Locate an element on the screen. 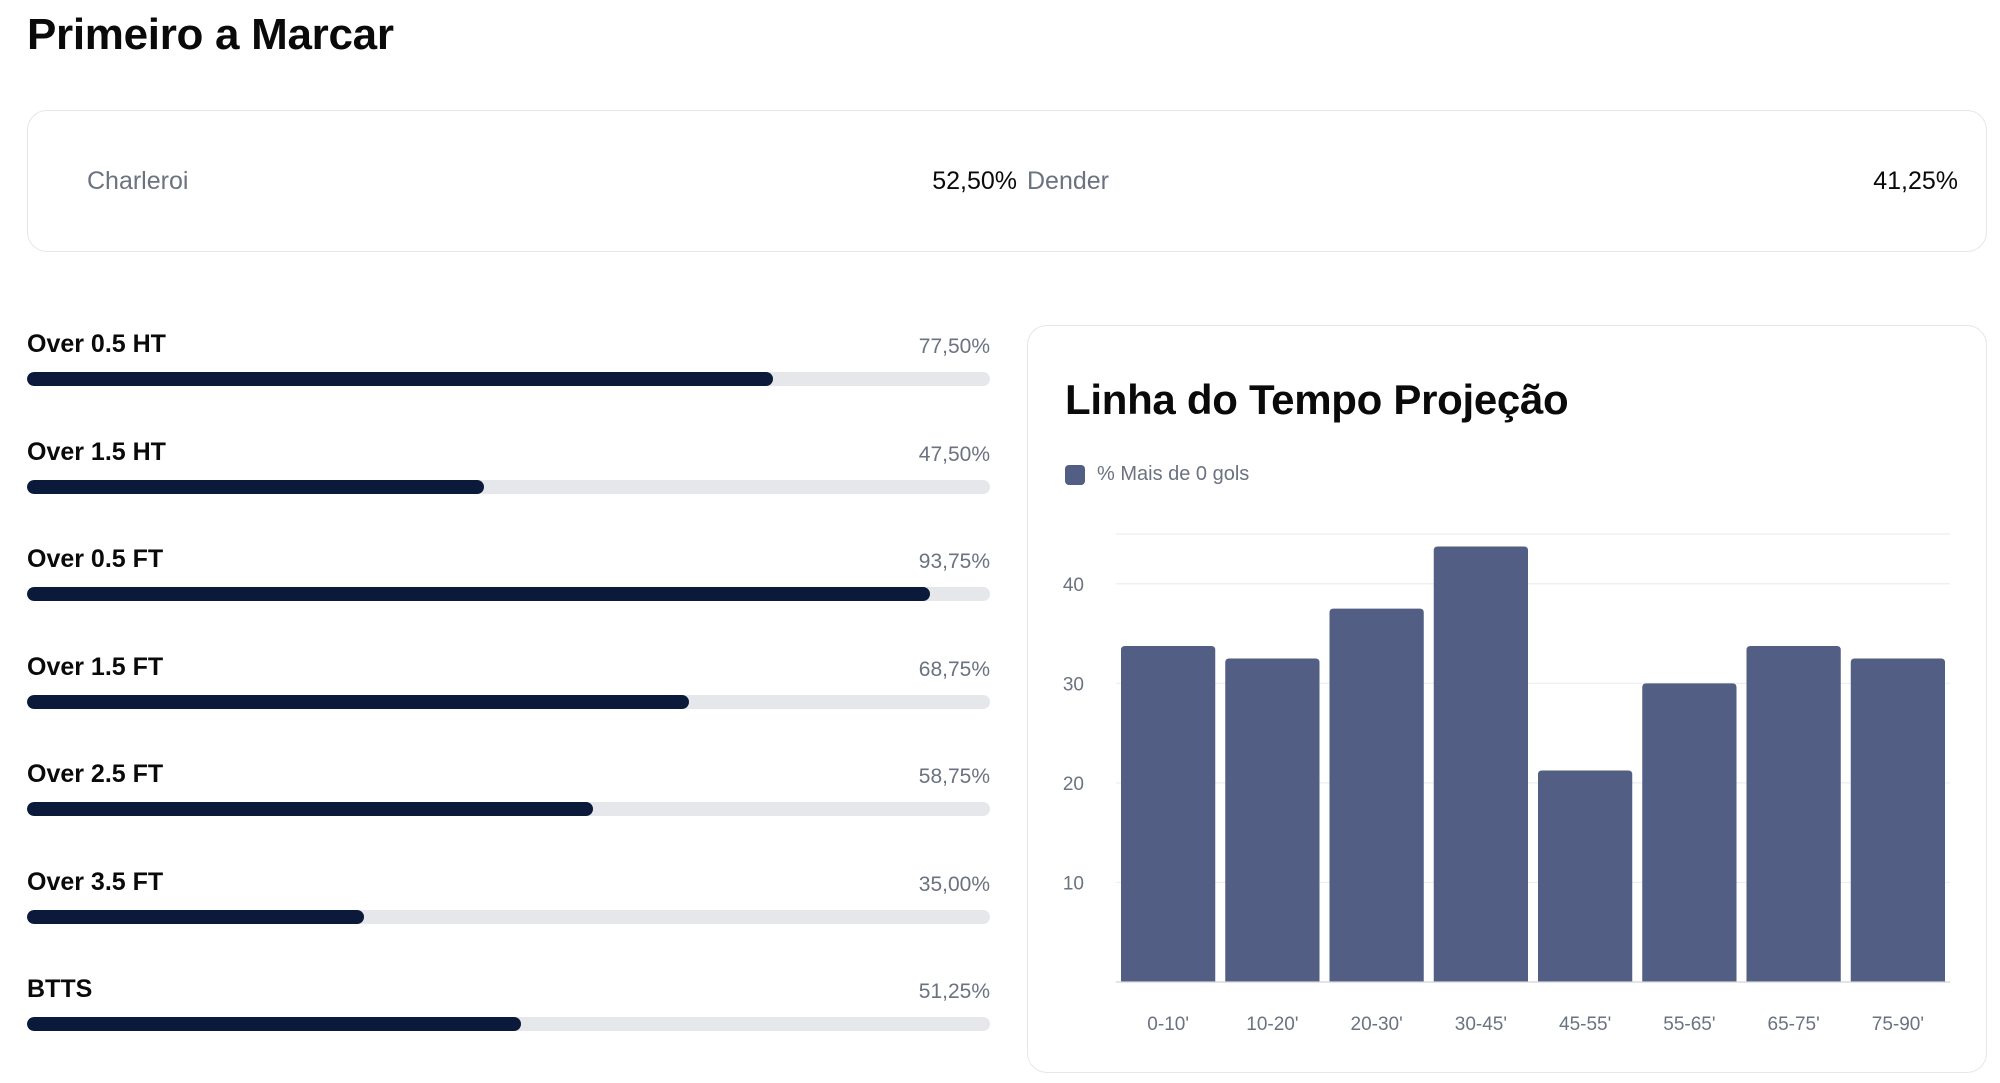 The height and width of the screenshot is (1083, 2000). chart-legend: % Mais de 0 gols is located at coordinates (1157, 474).